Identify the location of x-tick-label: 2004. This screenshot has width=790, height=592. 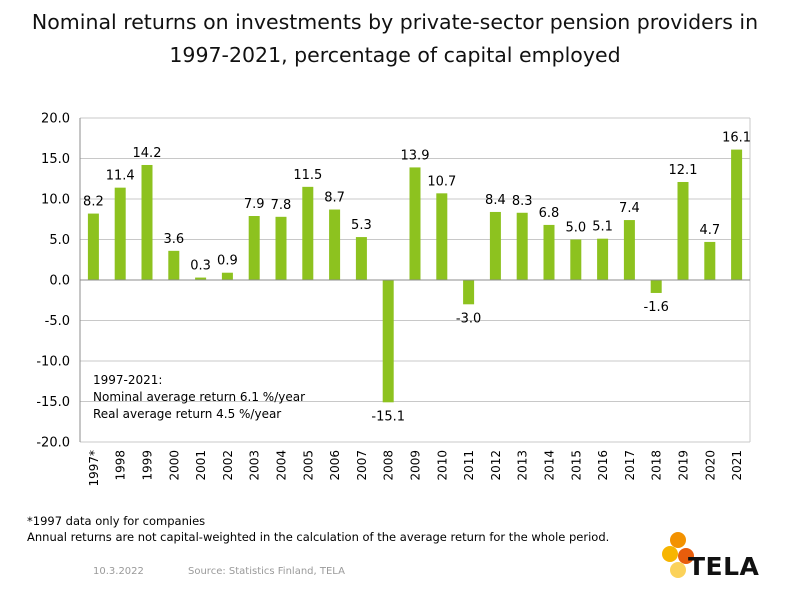
(282, 465).